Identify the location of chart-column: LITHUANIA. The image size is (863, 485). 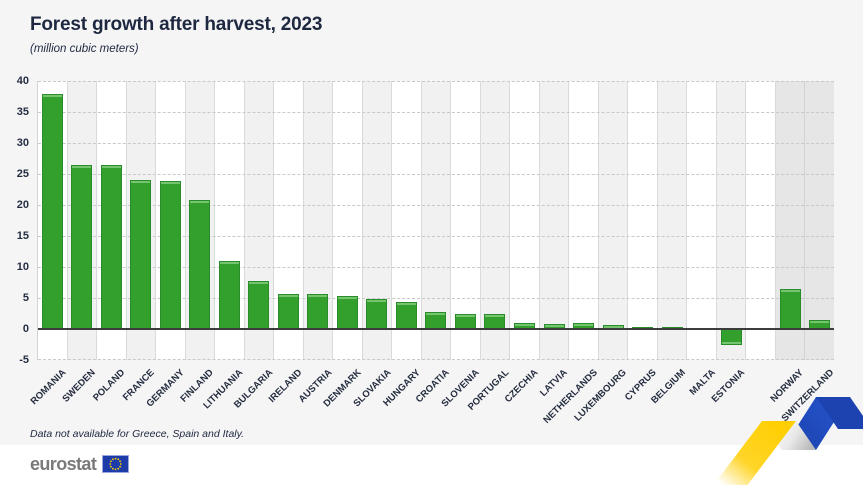
(223, 246).